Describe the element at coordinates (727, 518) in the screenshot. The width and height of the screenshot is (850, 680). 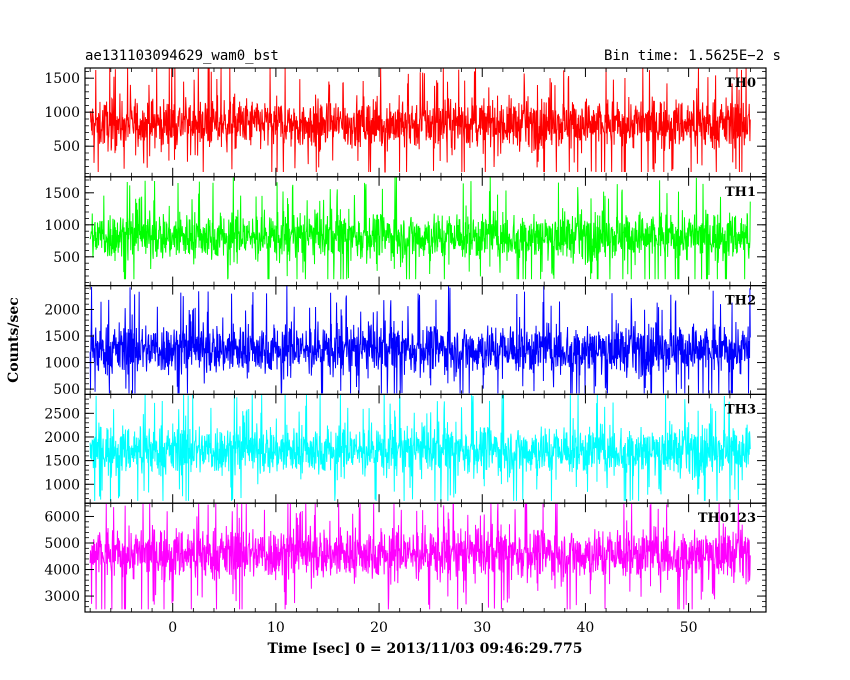
I see `panel-label-th0123: TH0123` at that location.